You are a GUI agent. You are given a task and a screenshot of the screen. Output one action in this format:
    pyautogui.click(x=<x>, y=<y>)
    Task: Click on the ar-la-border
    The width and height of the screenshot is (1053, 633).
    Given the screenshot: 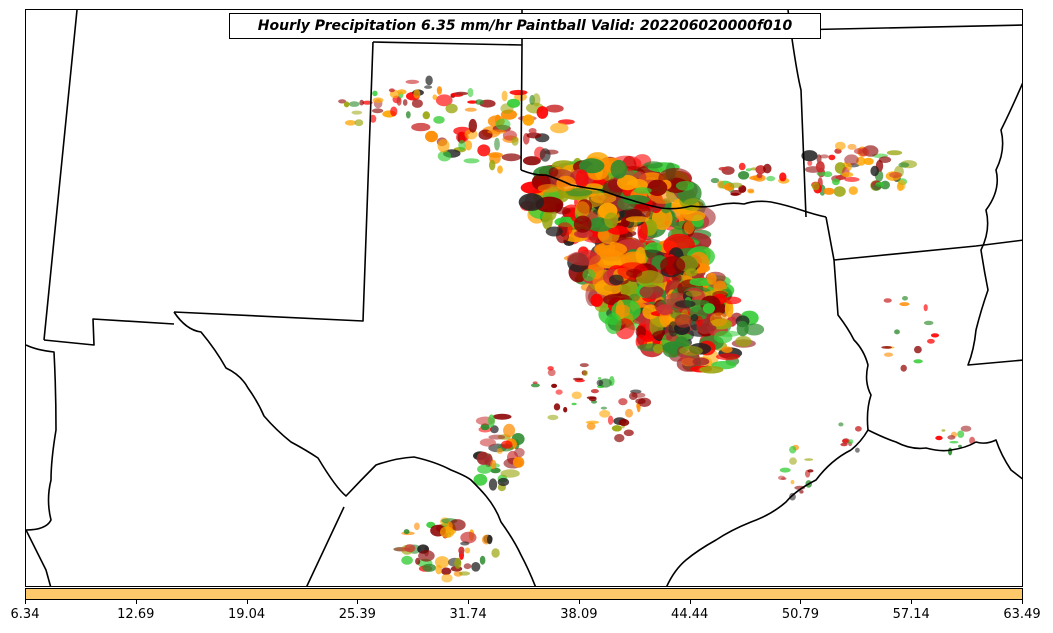 What is the action you would take?
    pyautogui.click(x=927, y=250)
    